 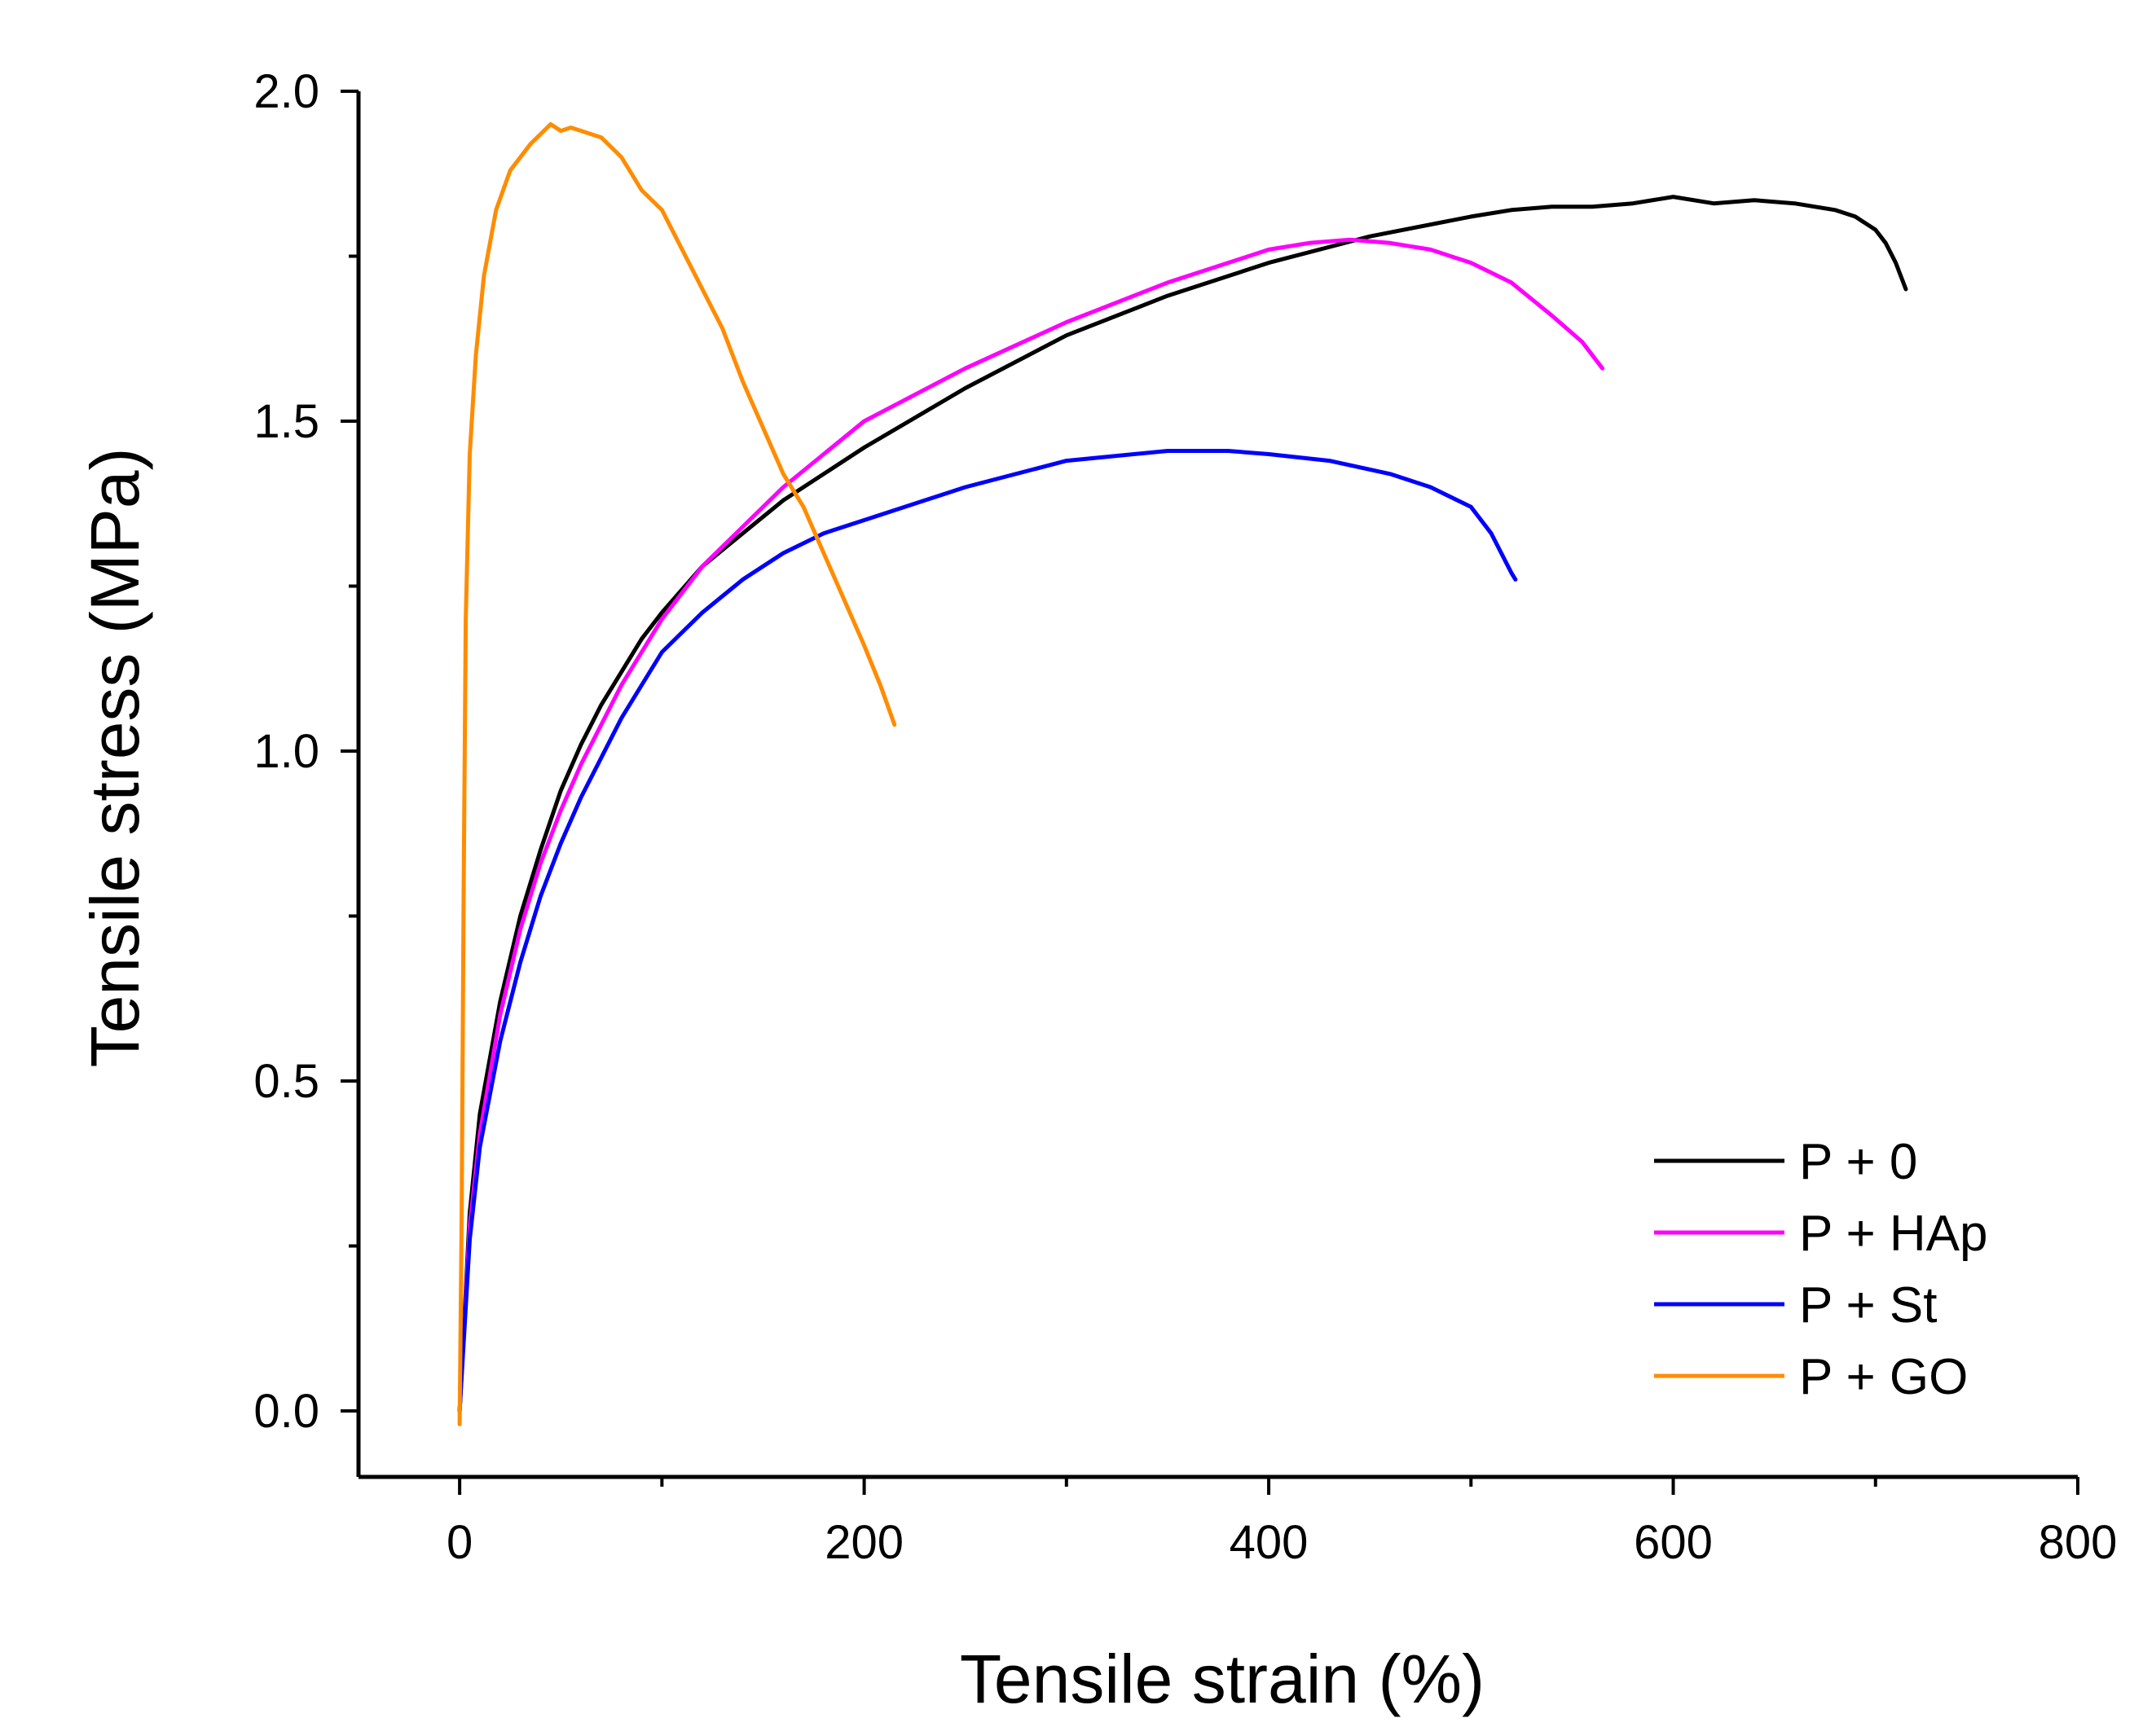 I want to click on y-tick-label: 2.0, so click(x=286, y=91).